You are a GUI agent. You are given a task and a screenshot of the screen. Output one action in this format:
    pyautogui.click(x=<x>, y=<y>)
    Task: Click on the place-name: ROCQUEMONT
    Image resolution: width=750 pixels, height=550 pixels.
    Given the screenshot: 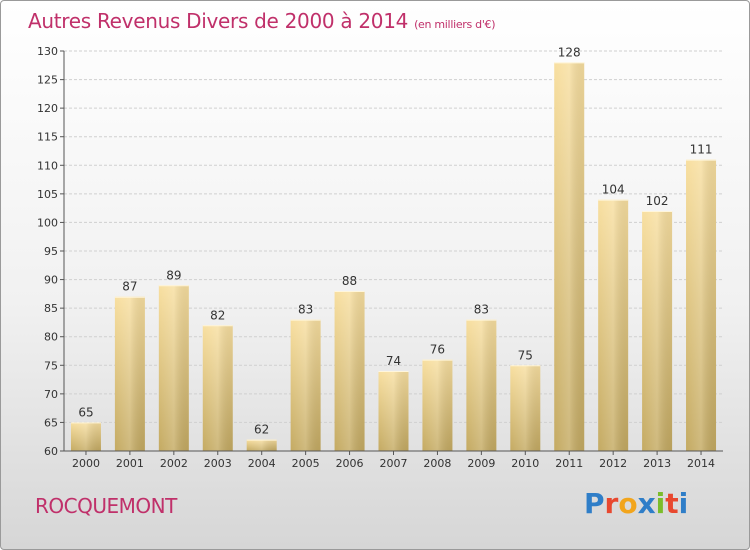 What is the action you would take?
    pyautogui.click(x=106, y=506)
    